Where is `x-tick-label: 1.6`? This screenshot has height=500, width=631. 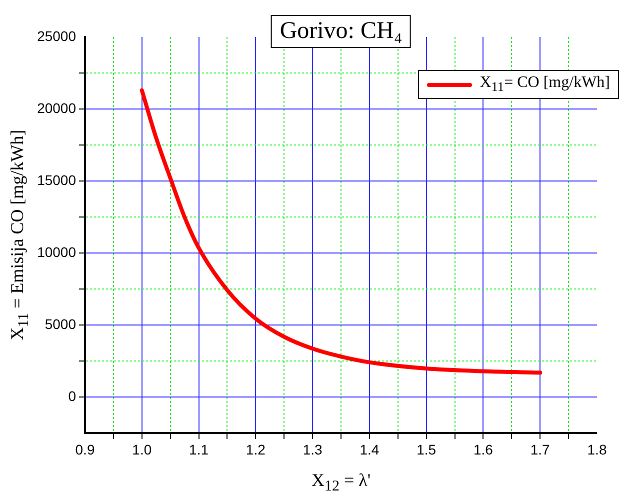 x-tick-label: 1.6 is located at coordinates (483, 449).